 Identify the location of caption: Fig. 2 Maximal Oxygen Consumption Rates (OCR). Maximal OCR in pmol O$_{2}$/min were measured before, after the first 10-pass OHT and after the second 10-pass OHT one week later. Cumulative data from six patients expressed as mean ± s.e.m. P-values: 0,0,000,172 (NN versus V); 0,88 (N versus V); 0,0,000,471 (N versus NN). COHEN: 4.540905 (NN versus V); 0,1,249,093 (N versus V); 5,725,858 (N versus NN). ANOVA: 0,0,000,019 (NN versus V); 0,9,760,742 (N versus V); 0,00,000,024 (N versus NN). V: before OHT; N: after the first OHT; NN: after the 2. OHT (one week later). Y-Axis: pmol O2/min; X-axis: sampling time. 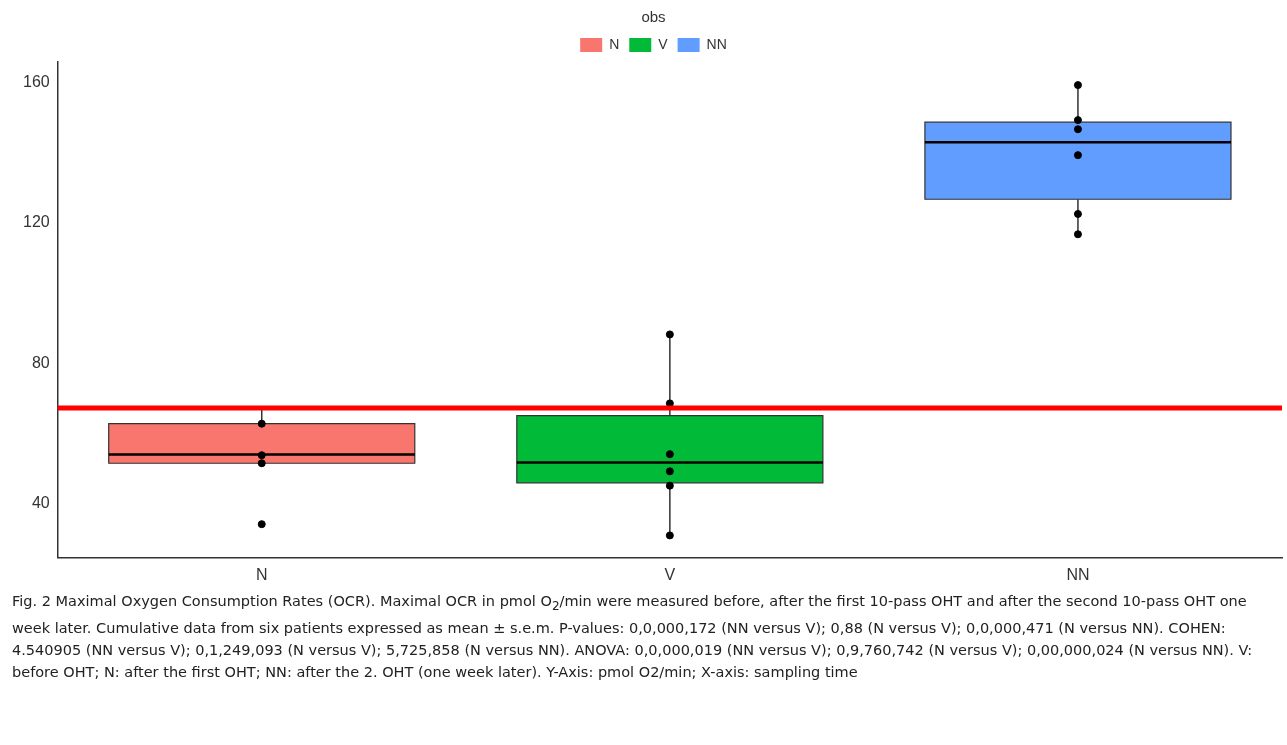
(633, 637).